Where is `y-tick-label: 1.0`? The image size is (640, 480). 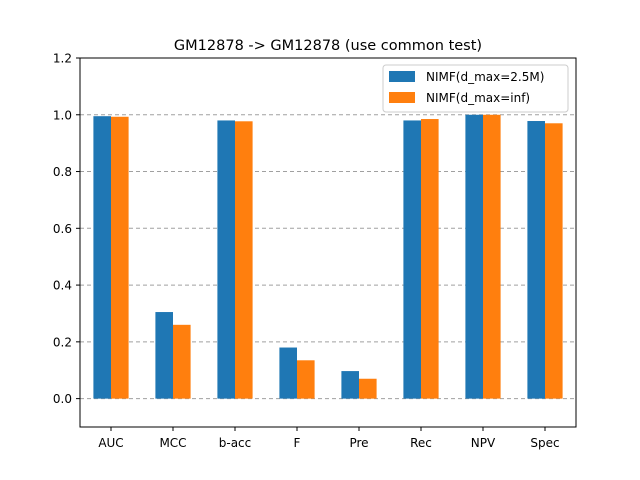 y-tick-label: 1.0 is located at coordinates (62, 115).